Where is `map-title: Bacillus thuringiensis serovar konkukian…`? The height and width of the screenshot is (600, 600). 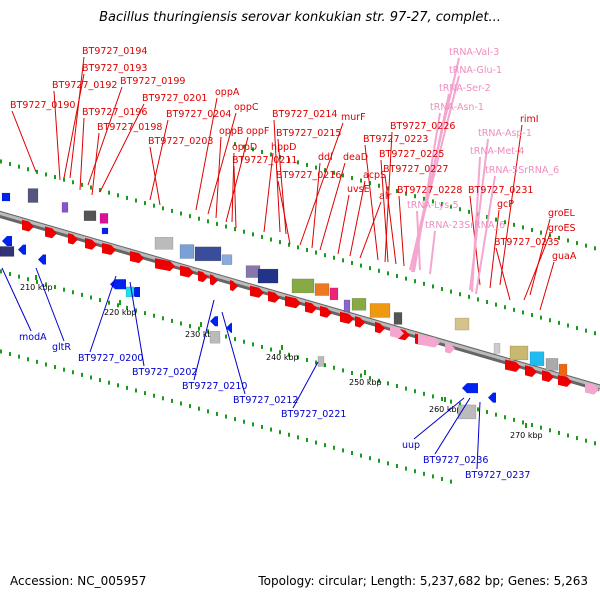
map-title: Bacillus thuringiensis serovar konkukian… is located at coordinates (300, 17).